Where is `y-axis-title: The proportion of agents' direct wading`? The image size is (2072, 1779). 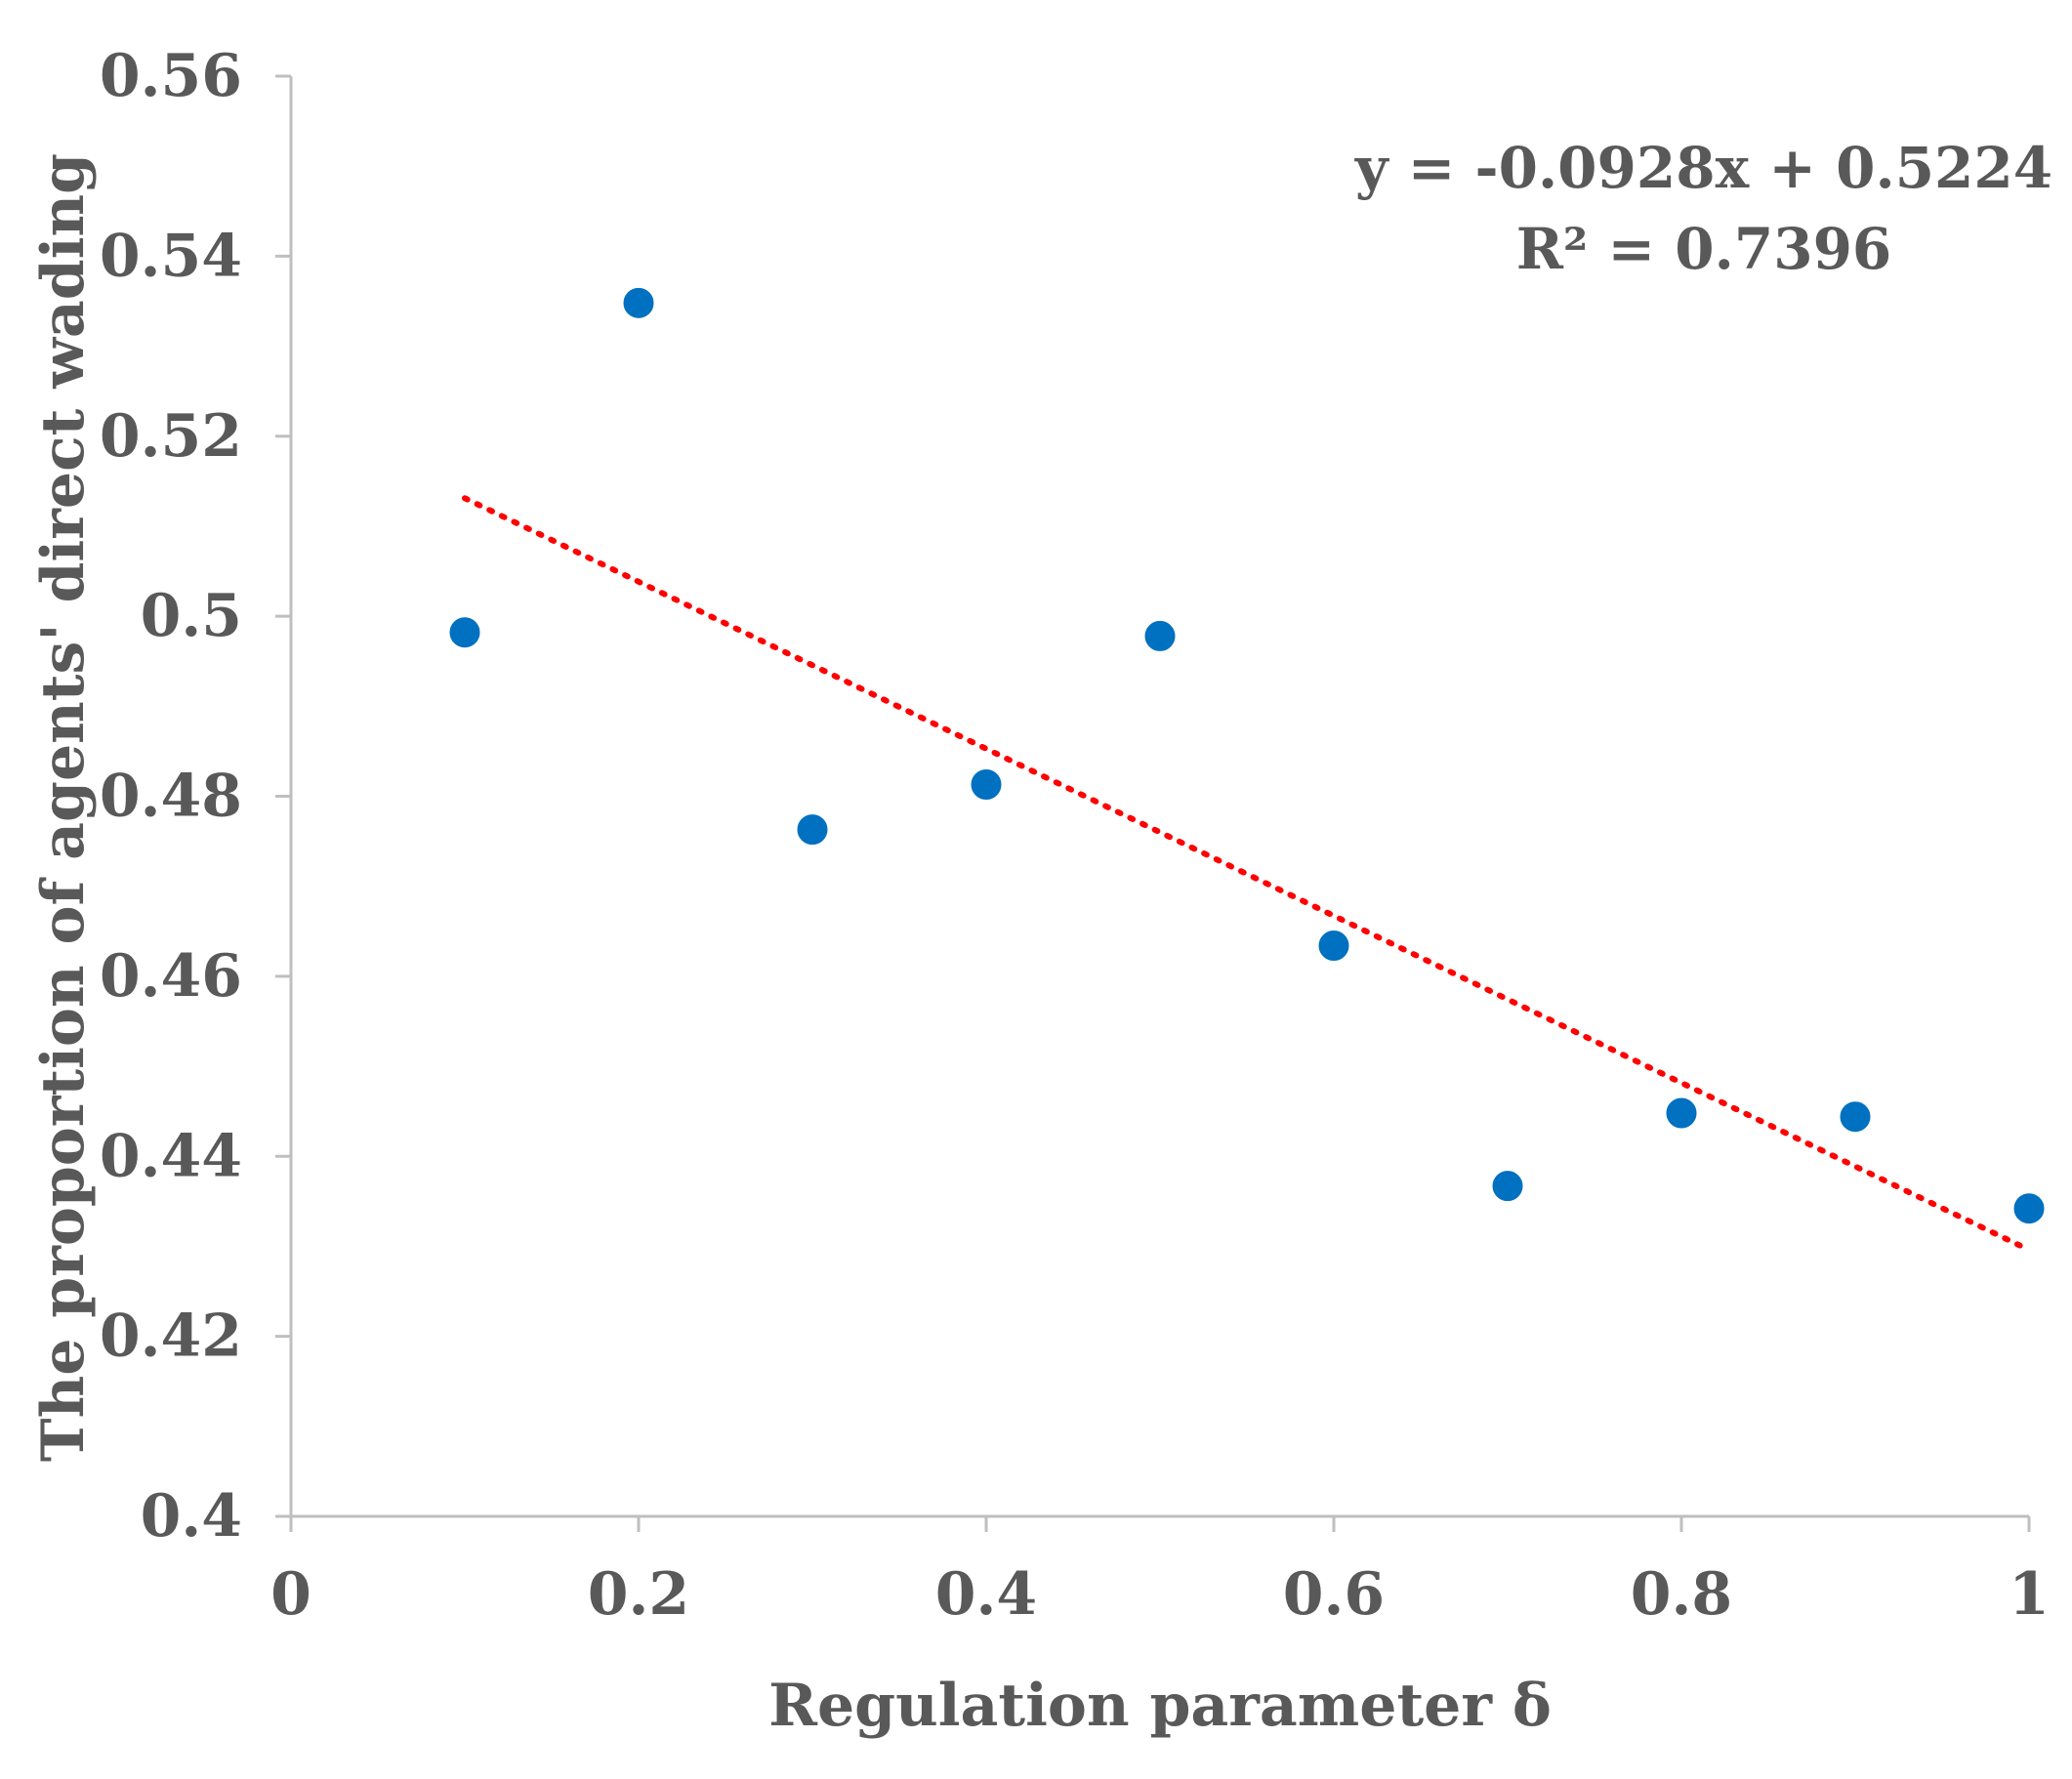
y-axis-title: The proportion of agents' direct wading is located at coordinates (63, 808).